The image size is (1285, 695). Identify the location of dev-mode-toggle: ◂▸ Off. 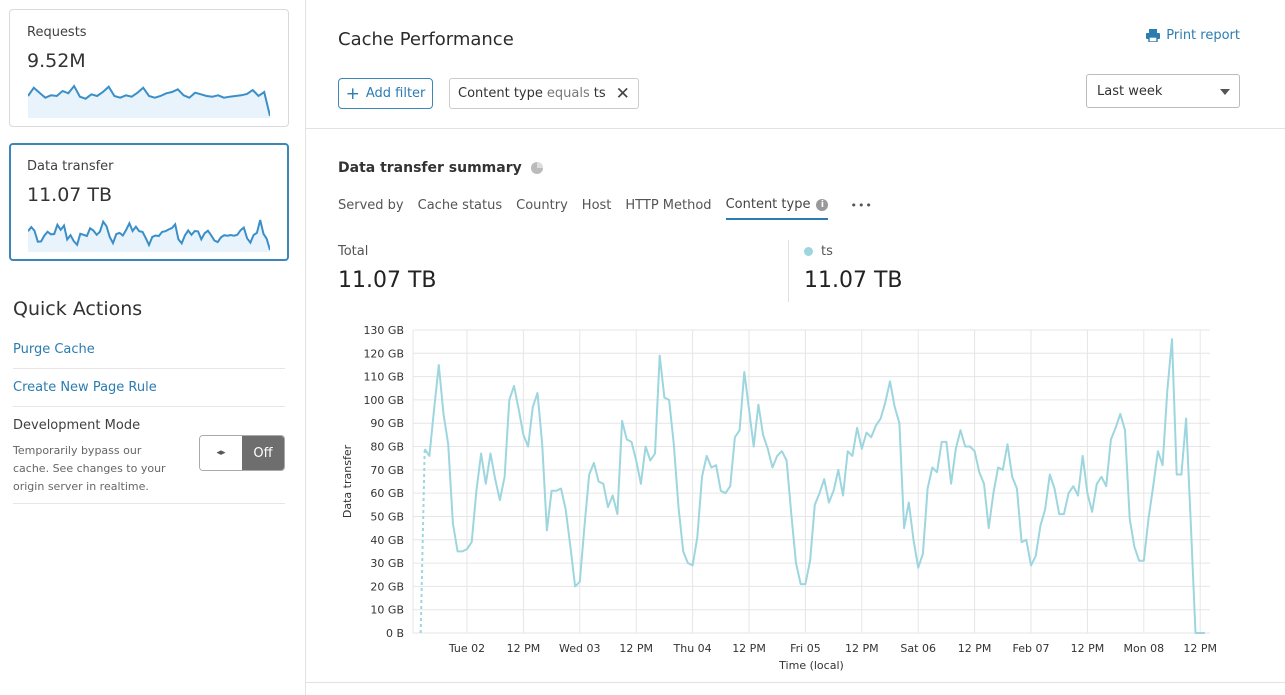
(242, 453).